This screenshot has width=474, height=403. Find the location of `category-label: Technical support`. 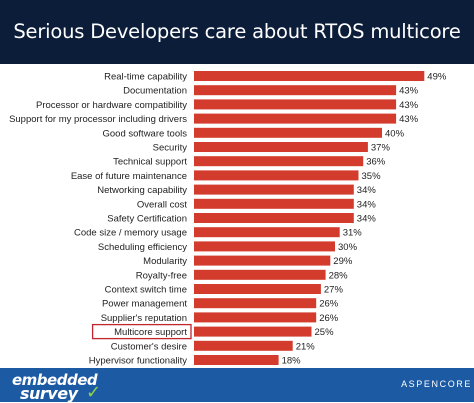

category-label: Technical support is located at coordinates (150, 162).